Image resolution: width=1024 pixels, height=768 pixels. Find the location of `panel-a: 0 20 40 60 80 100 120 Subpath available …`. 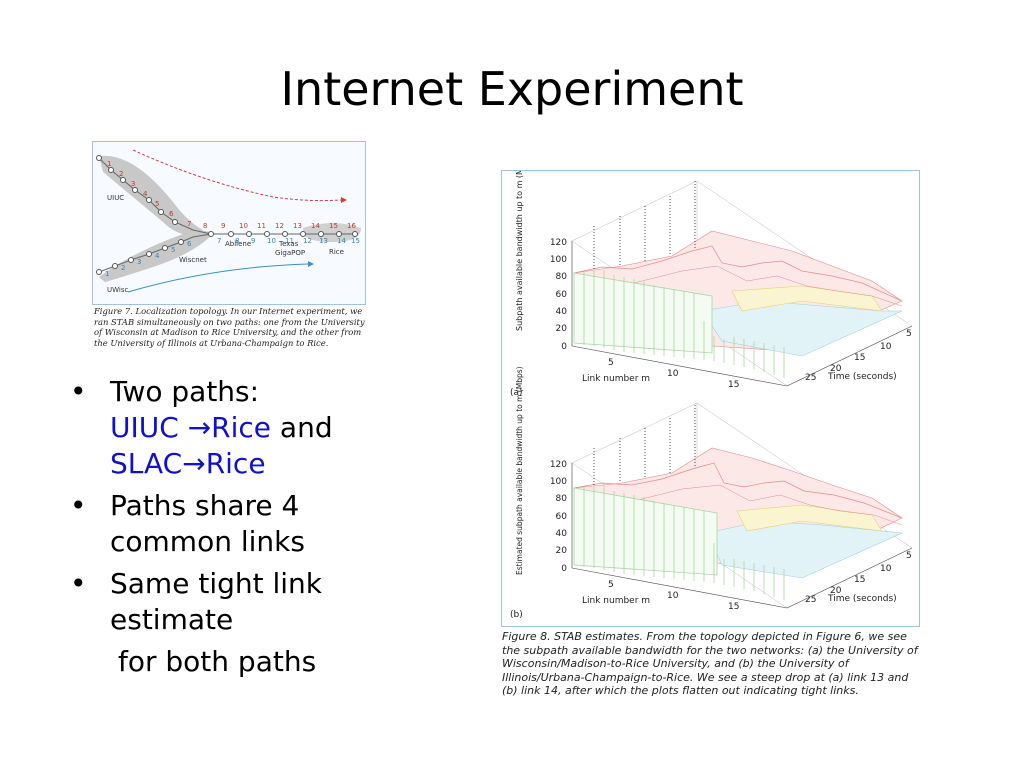

panel-a: 0 20 40 60 80 100 120 Subpath available … is located at coordinates (711, 274).